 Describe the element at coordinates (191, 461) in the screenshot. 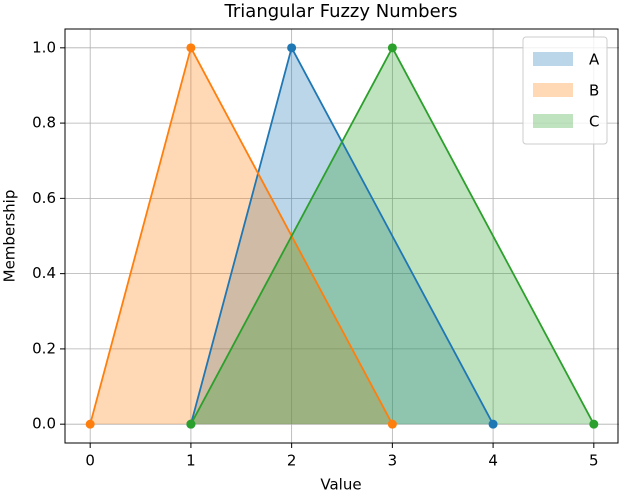

I see `x-tick-label: 1` at that location.